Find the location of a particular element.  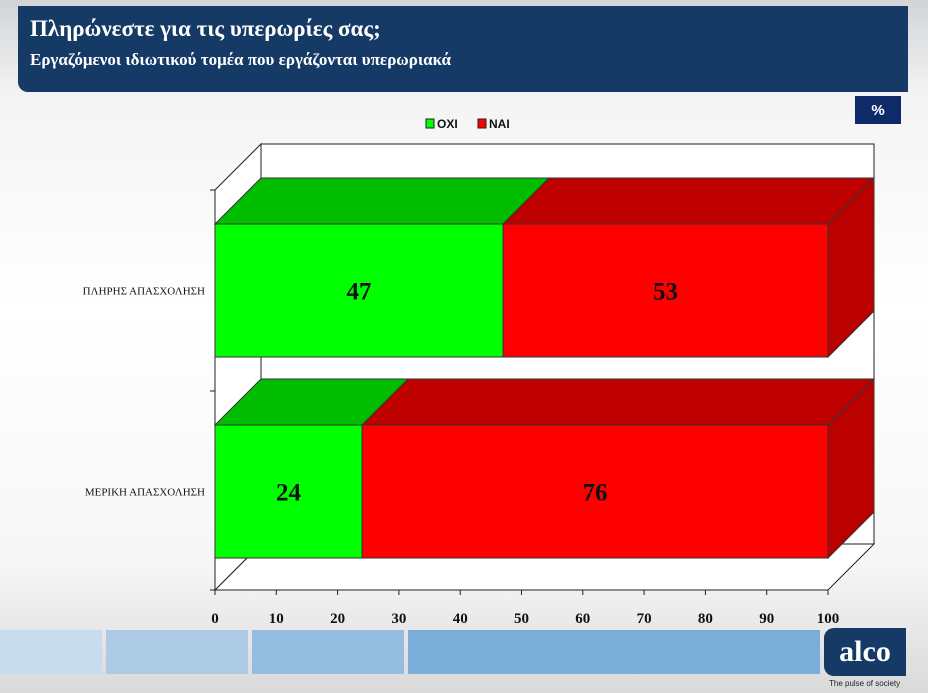

x-tick-label: 60 is located at coordinates (582, 619).